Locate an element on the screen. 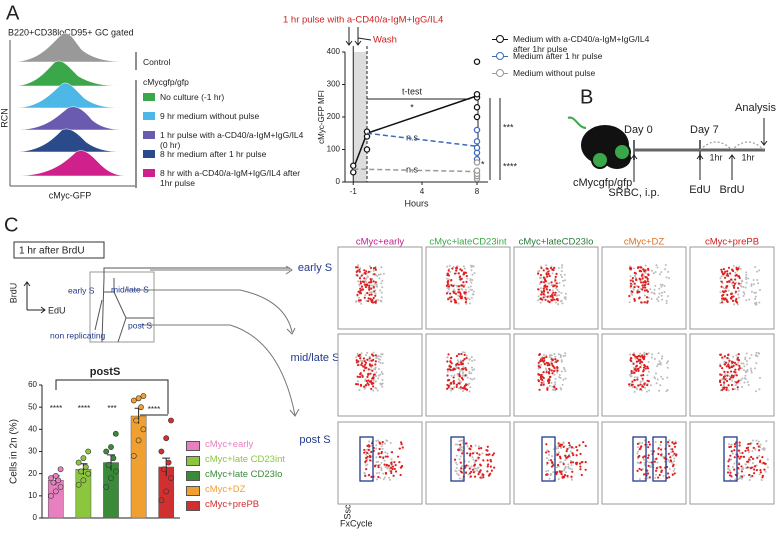 The height and width of the screenshot is (533, 781). axis-label: FxCycle is located at coordinates (356, 523).